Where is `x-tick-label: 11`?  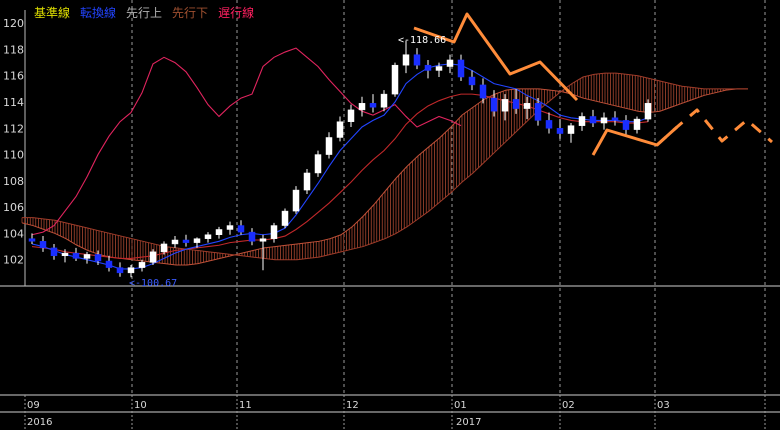
x-tick-label: 11 is located at coordinates (245, 405).